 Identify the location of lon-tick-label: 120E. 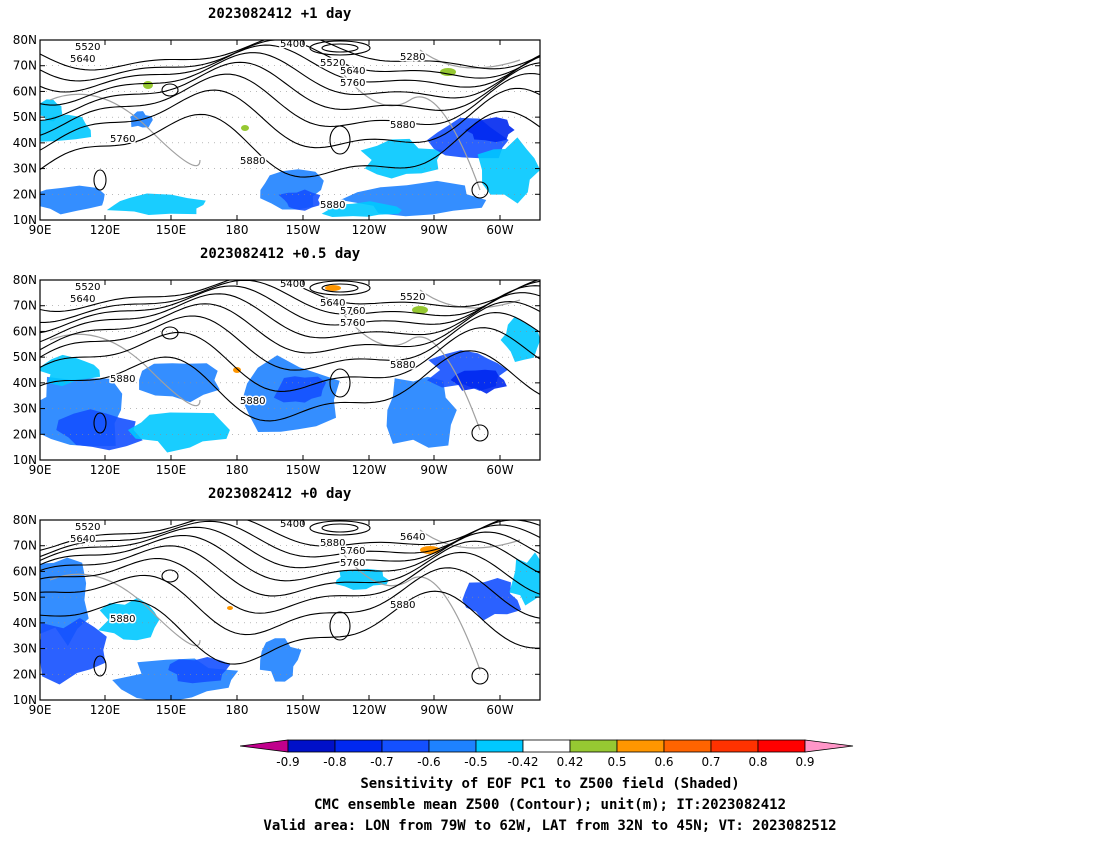
(105, 230).